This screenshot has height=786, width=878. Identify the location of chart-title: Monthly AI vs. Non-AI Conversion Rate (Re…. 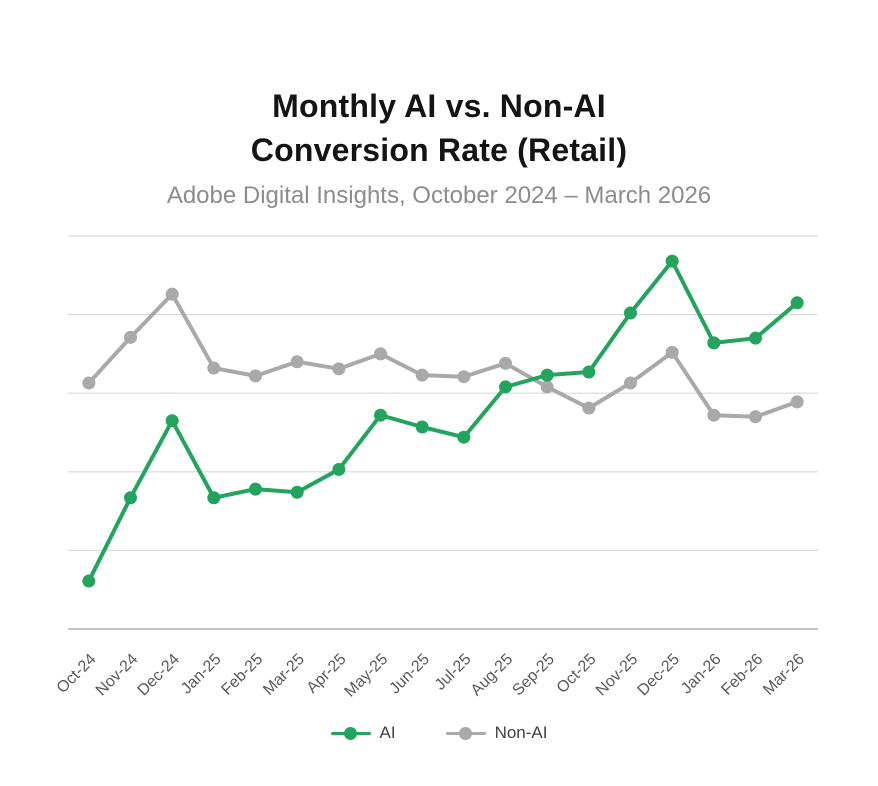
(439, 128).